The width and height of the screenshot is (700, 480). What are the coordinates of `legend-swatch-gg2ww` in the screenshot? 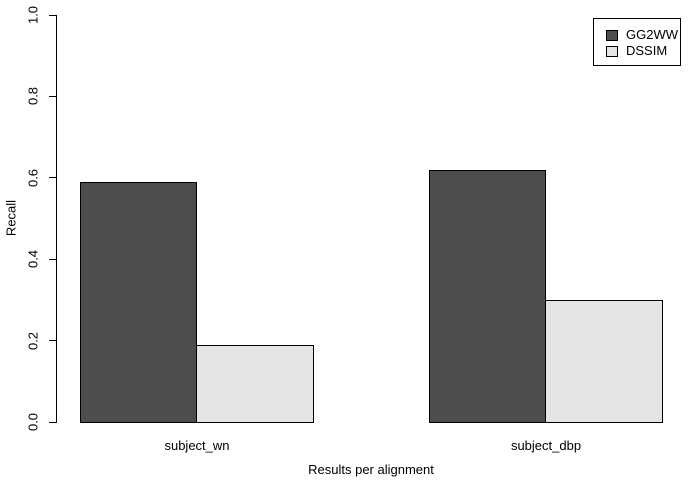 It's located at (612, 35).